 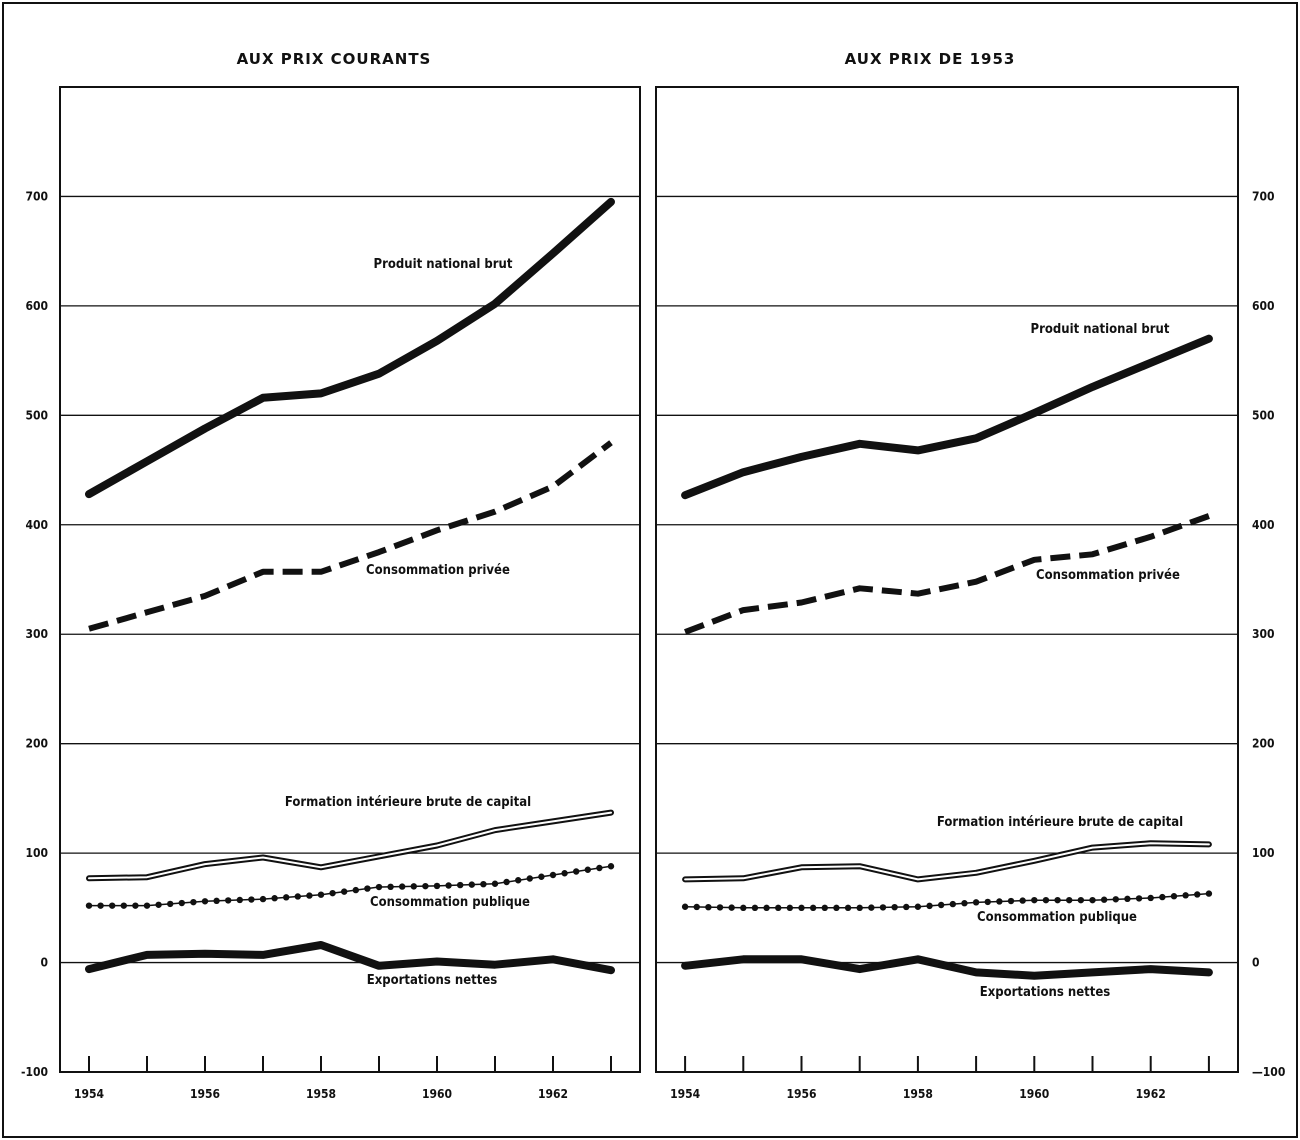 I want to click on x-tick-label: 1960, so click(x=1034, y=1094).